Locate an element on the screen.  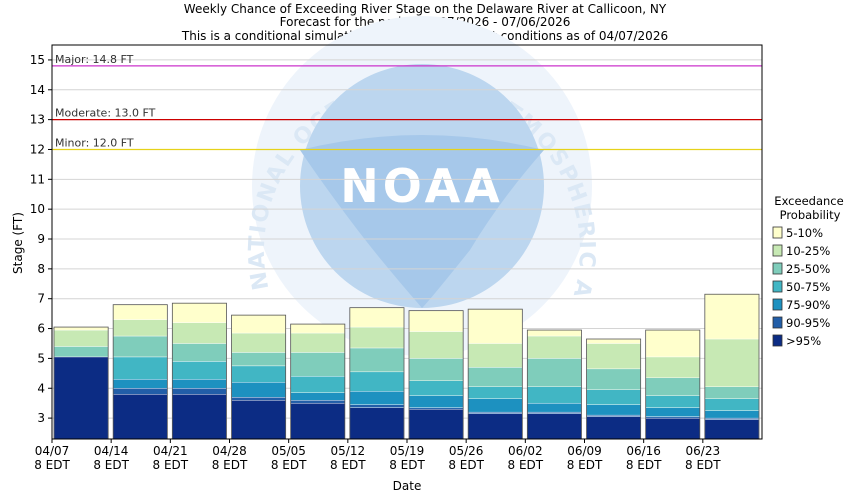
x-tick-date: 05/05 is located at coordinates (288, 451).